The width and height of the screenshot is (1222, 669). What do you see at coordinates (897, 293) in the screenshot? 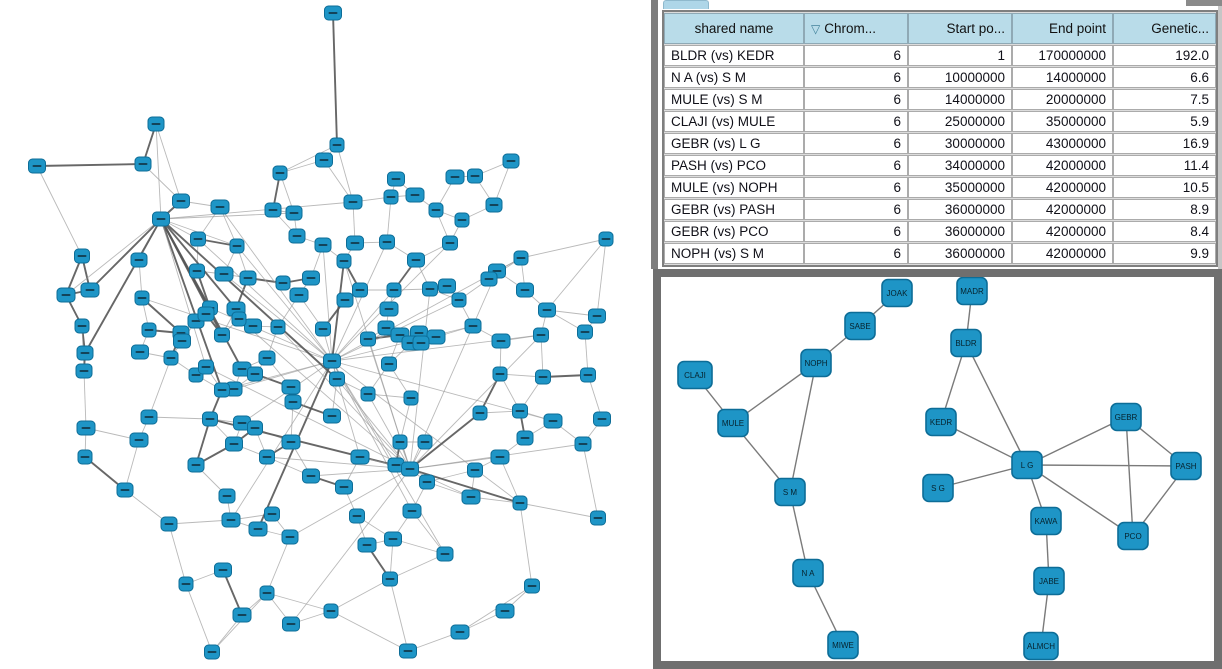
I see `graph-node: JOAK` at bounding box center [897, 293].